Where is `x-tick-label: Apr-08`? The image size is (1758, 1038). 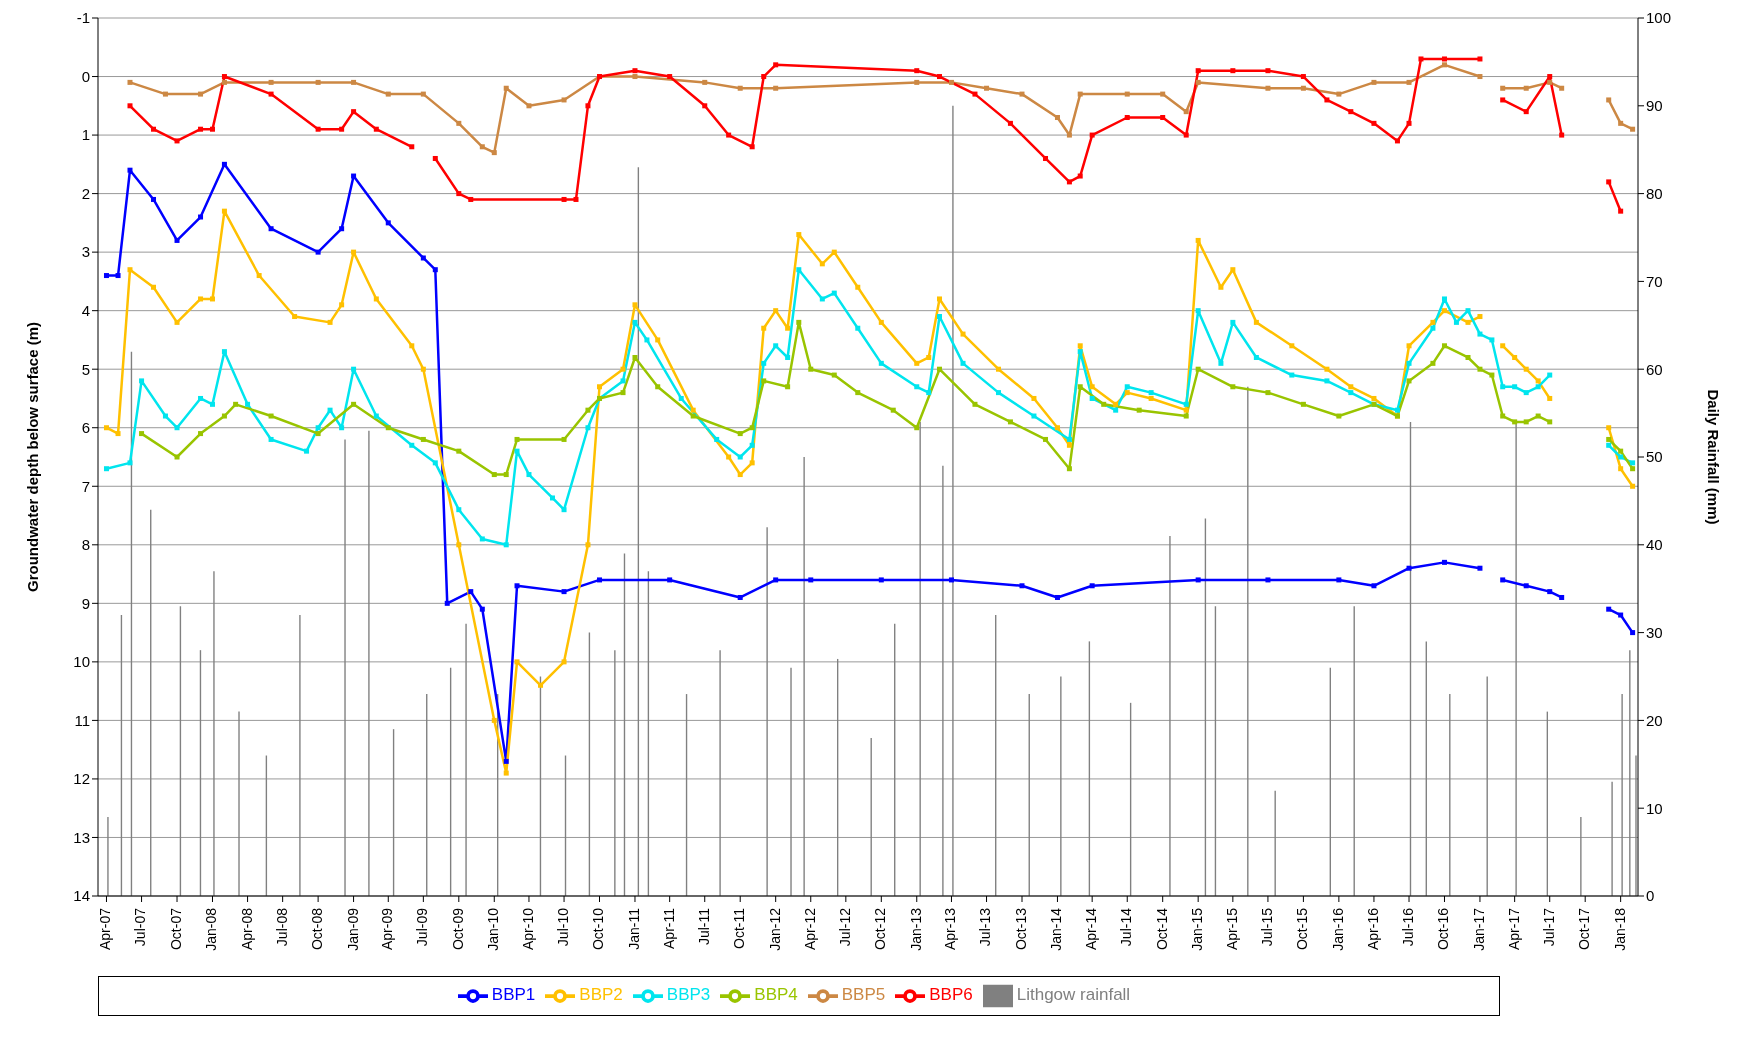 x-tick-label: Apr-08 is located at coordinates (246, 929).